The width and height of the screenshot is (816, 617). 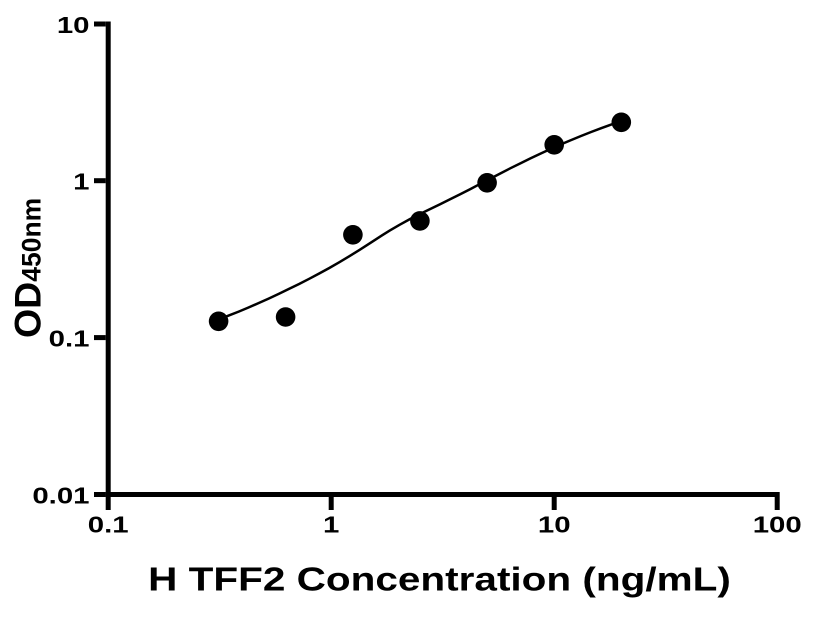 What do you see at coordinates (439, 579) in the screenshot?
I see `svg-text: H TFF2 Concentration (ng/mL)` at bounding box center [439, 579].